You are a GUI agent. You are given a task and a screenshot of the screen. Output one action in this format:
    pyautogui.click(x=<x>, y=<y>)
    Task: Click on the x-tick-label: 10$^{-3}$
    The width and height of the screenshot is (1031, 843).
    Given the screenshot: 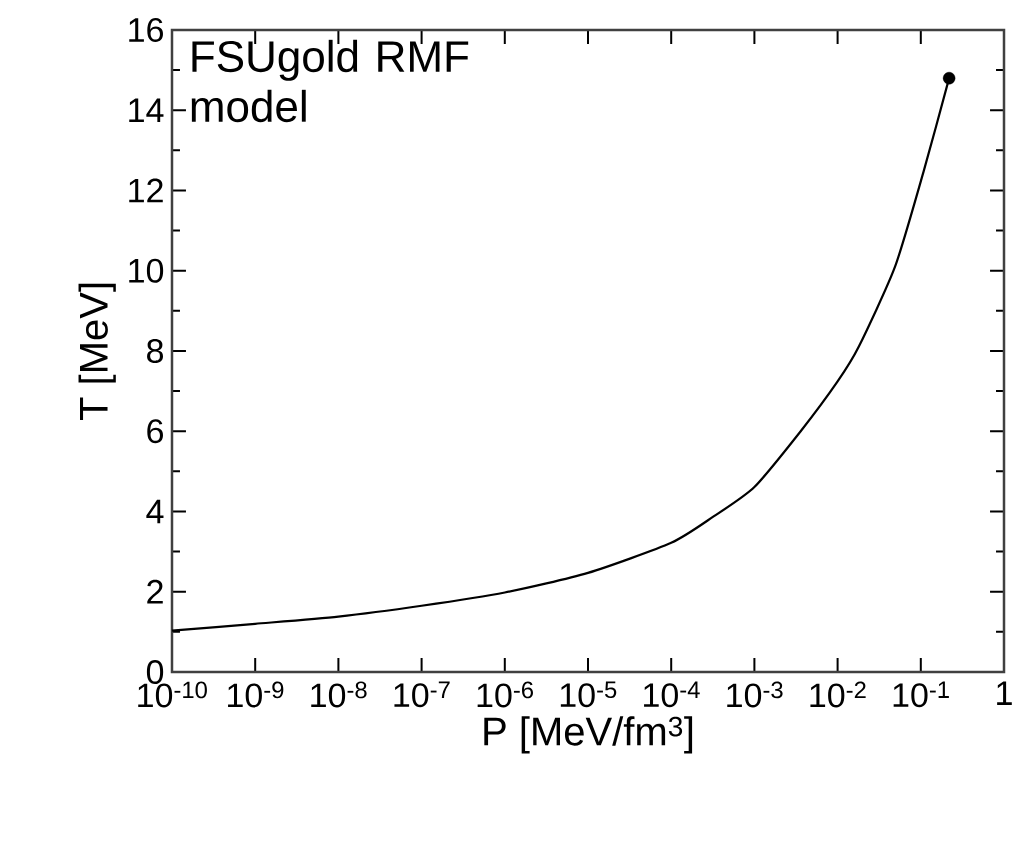 What is the action you would take?
    pyautogui.click(x=755, y=694)
    